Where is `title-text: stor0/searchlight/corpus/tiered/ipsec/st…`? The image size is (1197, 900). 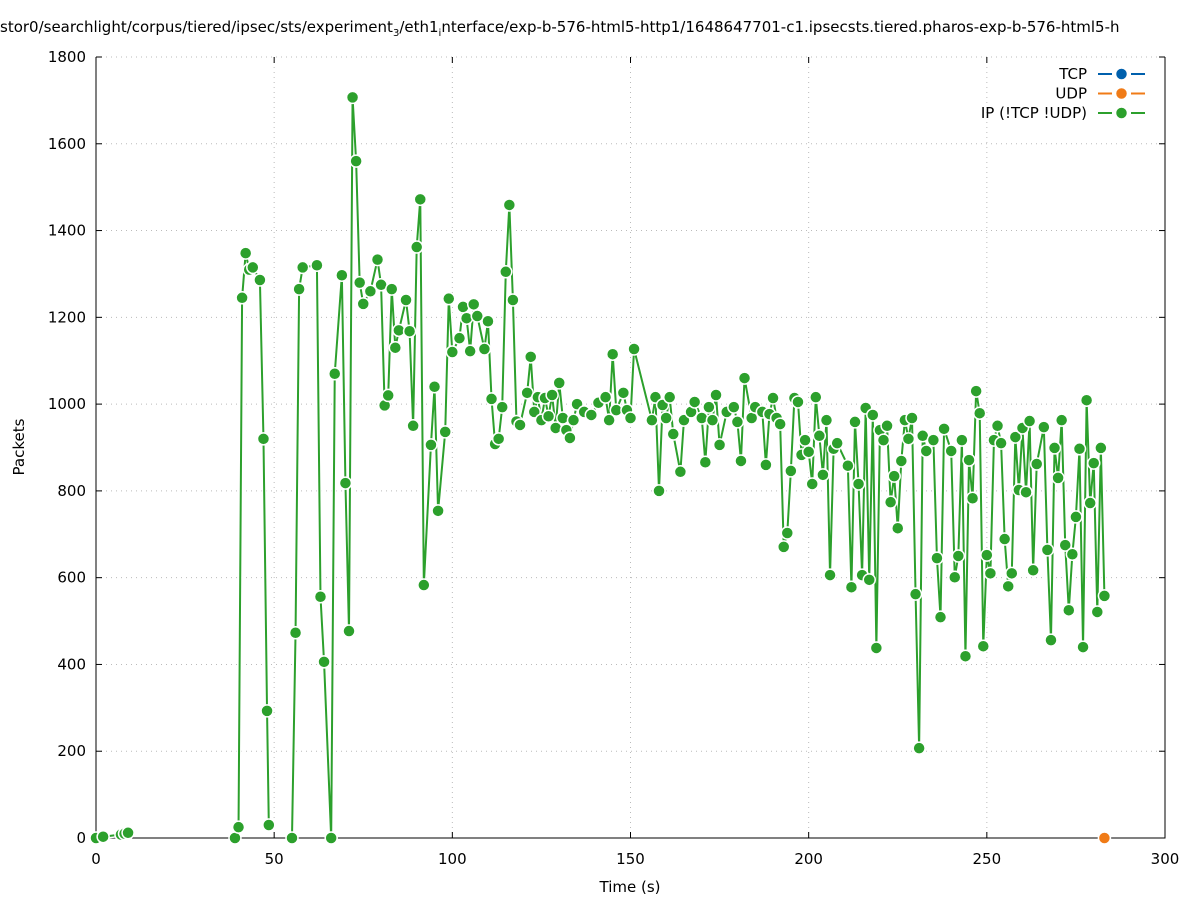
title-text: stor0/searchlight/corpus/tiered/ipsec/st… is located at coordinates (196, 27).